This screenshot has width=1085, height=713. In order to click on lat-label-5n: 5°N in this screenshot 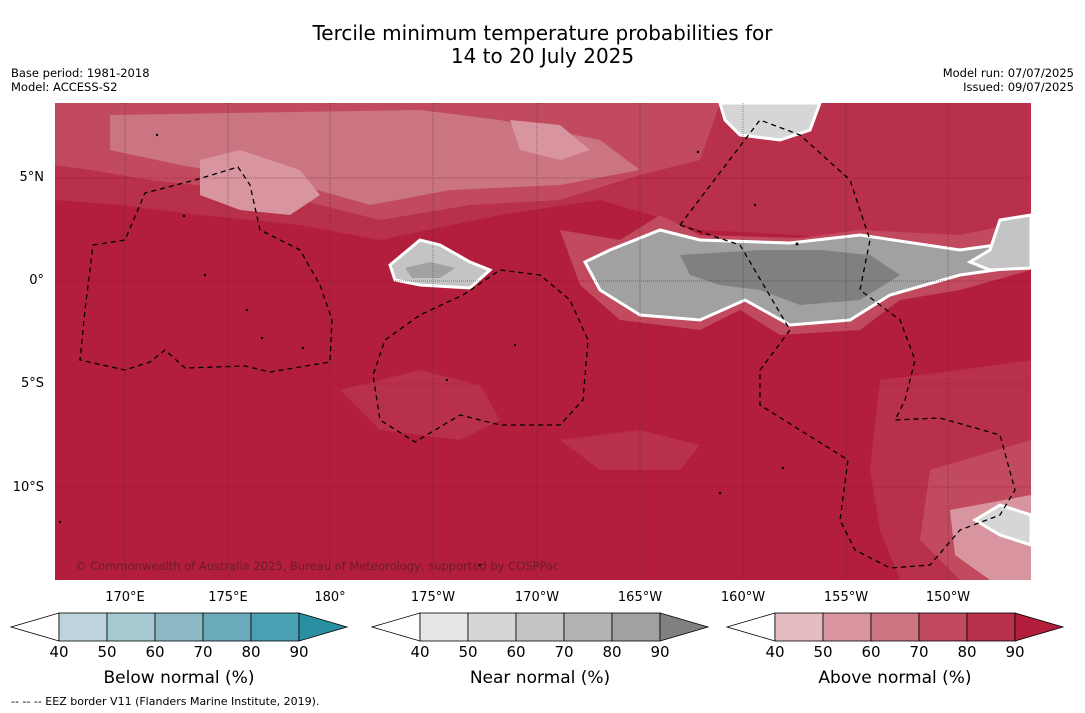, I will do `click(32, 177)`.